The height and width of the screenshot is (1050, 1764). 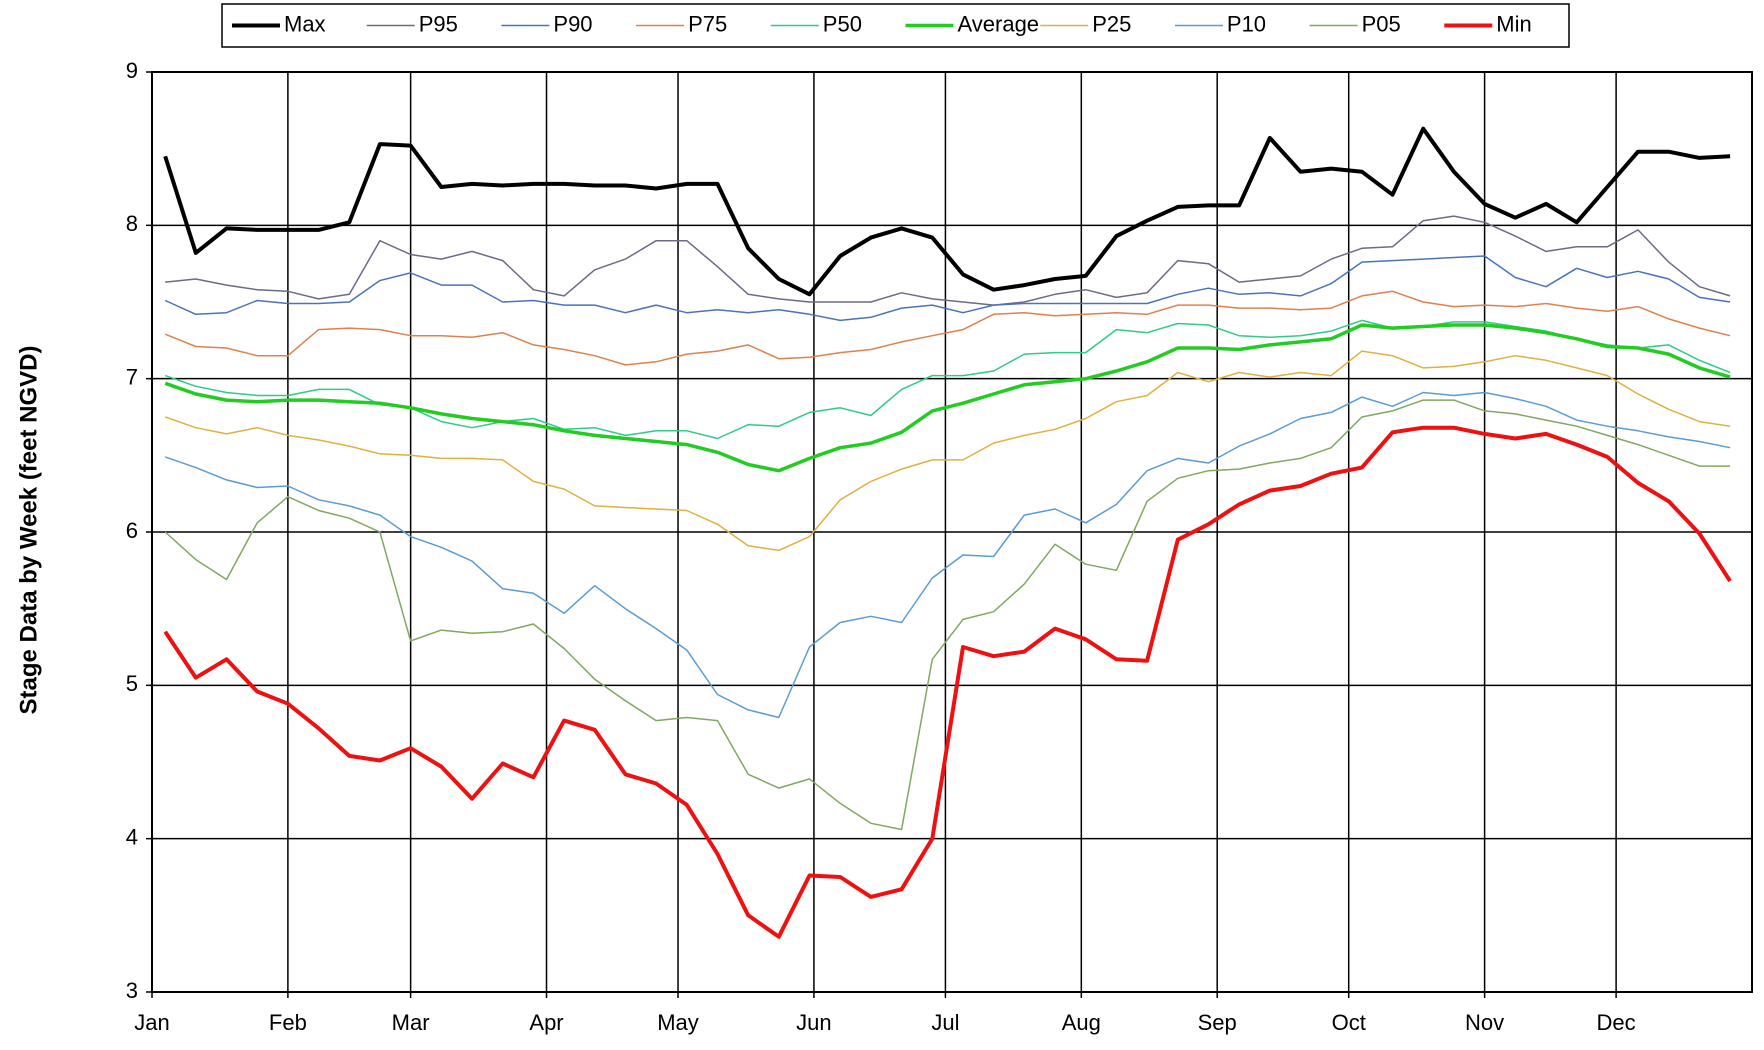 I want to click on y-tick-label: 4, so click(x=132, y=836).